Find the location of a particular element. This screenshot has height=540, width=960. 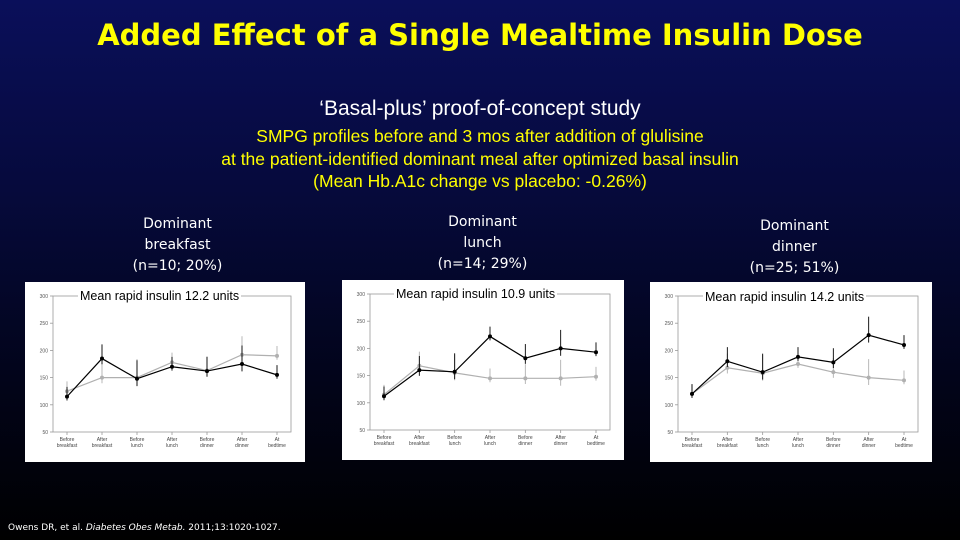

slide-subtitle: ‘Basal-plus’ proof-of-concept study is located at coordinates (480, 108).